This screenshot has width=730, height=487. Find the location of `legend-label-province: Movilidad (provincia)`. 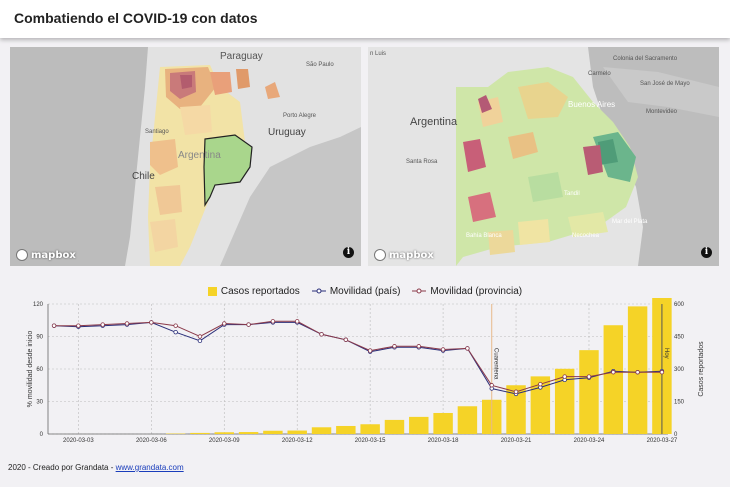

legend-label-province: Movilidad (provincia) is located at coordinates (476, 291).